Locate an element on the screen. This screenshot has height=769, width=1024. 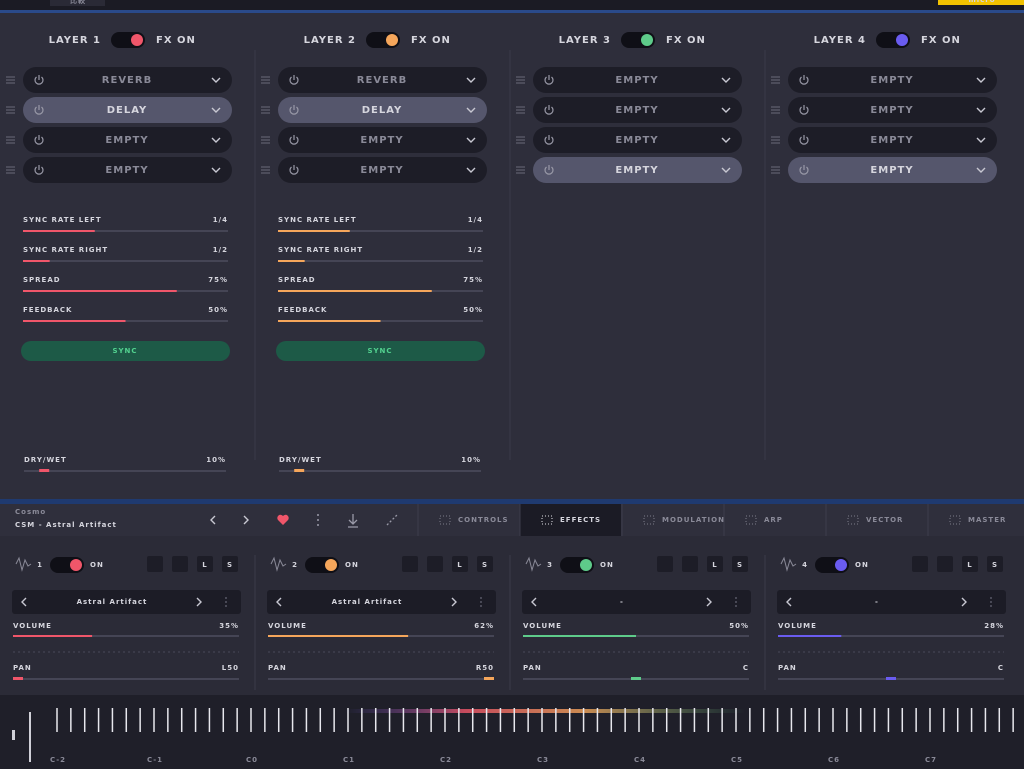
tab-label: CONTROLS is located at coordinates (483, 520).